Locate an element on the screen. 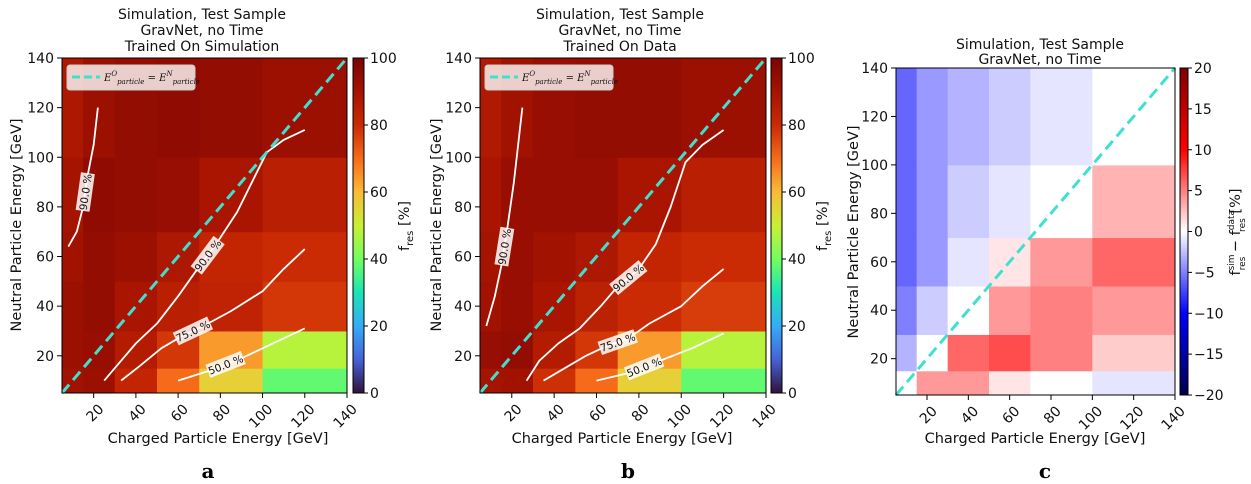  panel-b-xlabel: Charged Particle Energy [GeV] is located at coordinates (622, 439).